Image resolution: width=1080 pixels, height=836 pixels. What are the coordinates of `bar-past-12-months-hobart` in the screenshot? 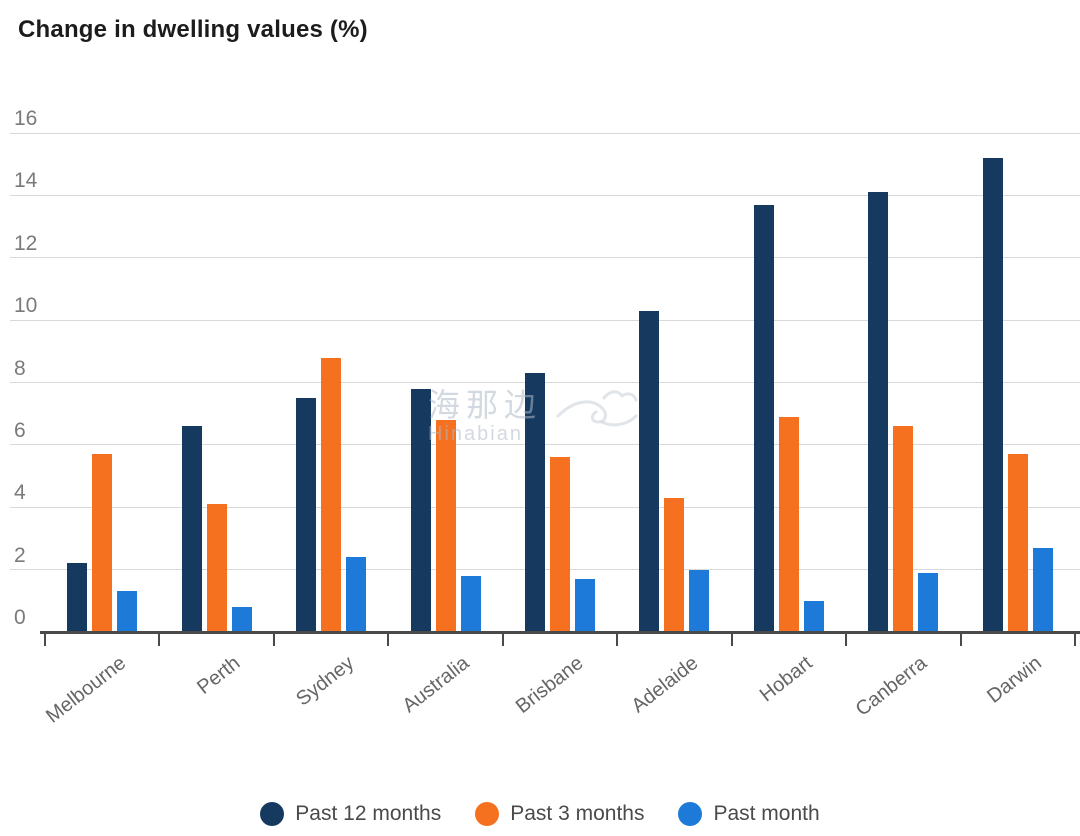 It's located at (763, 418).